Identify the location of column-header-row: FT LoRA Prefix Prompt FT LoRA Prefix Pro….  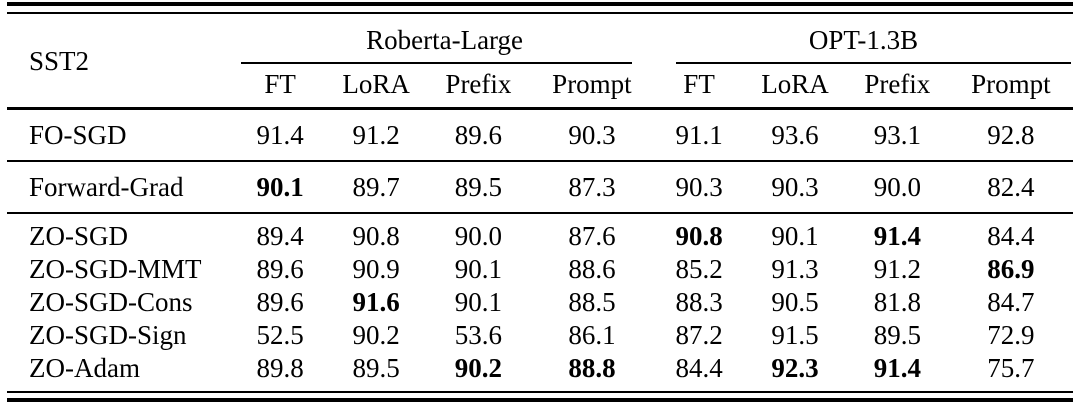
(540, 87).